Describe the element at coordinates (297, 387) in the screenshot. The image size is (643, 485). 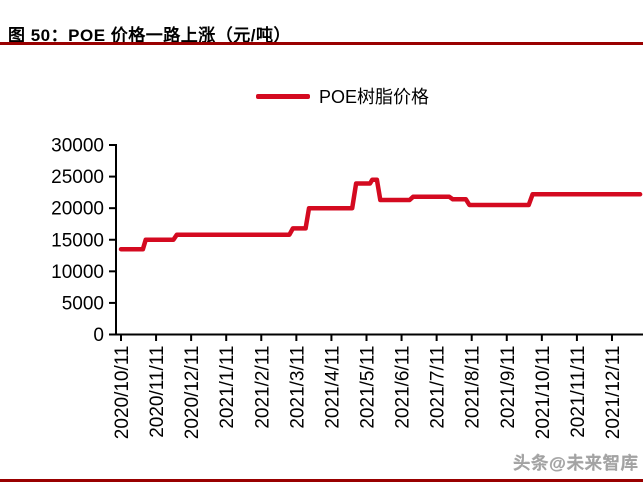
I see `x-tick-label: 2021/3/11` at that location.